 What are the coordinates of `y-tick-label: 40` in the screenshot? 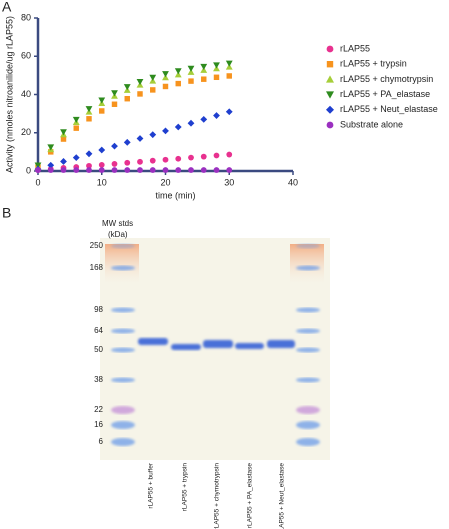 It's located at (26, 94).